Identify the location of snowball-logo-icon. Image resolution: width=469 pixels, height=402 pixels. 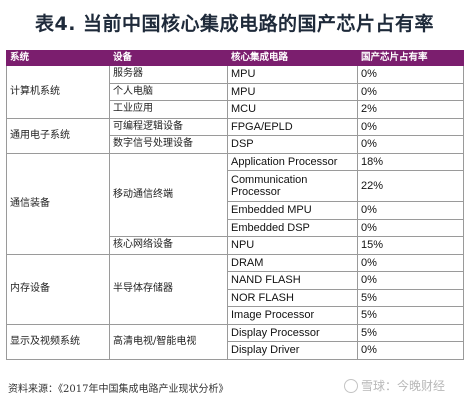
(351, 385).